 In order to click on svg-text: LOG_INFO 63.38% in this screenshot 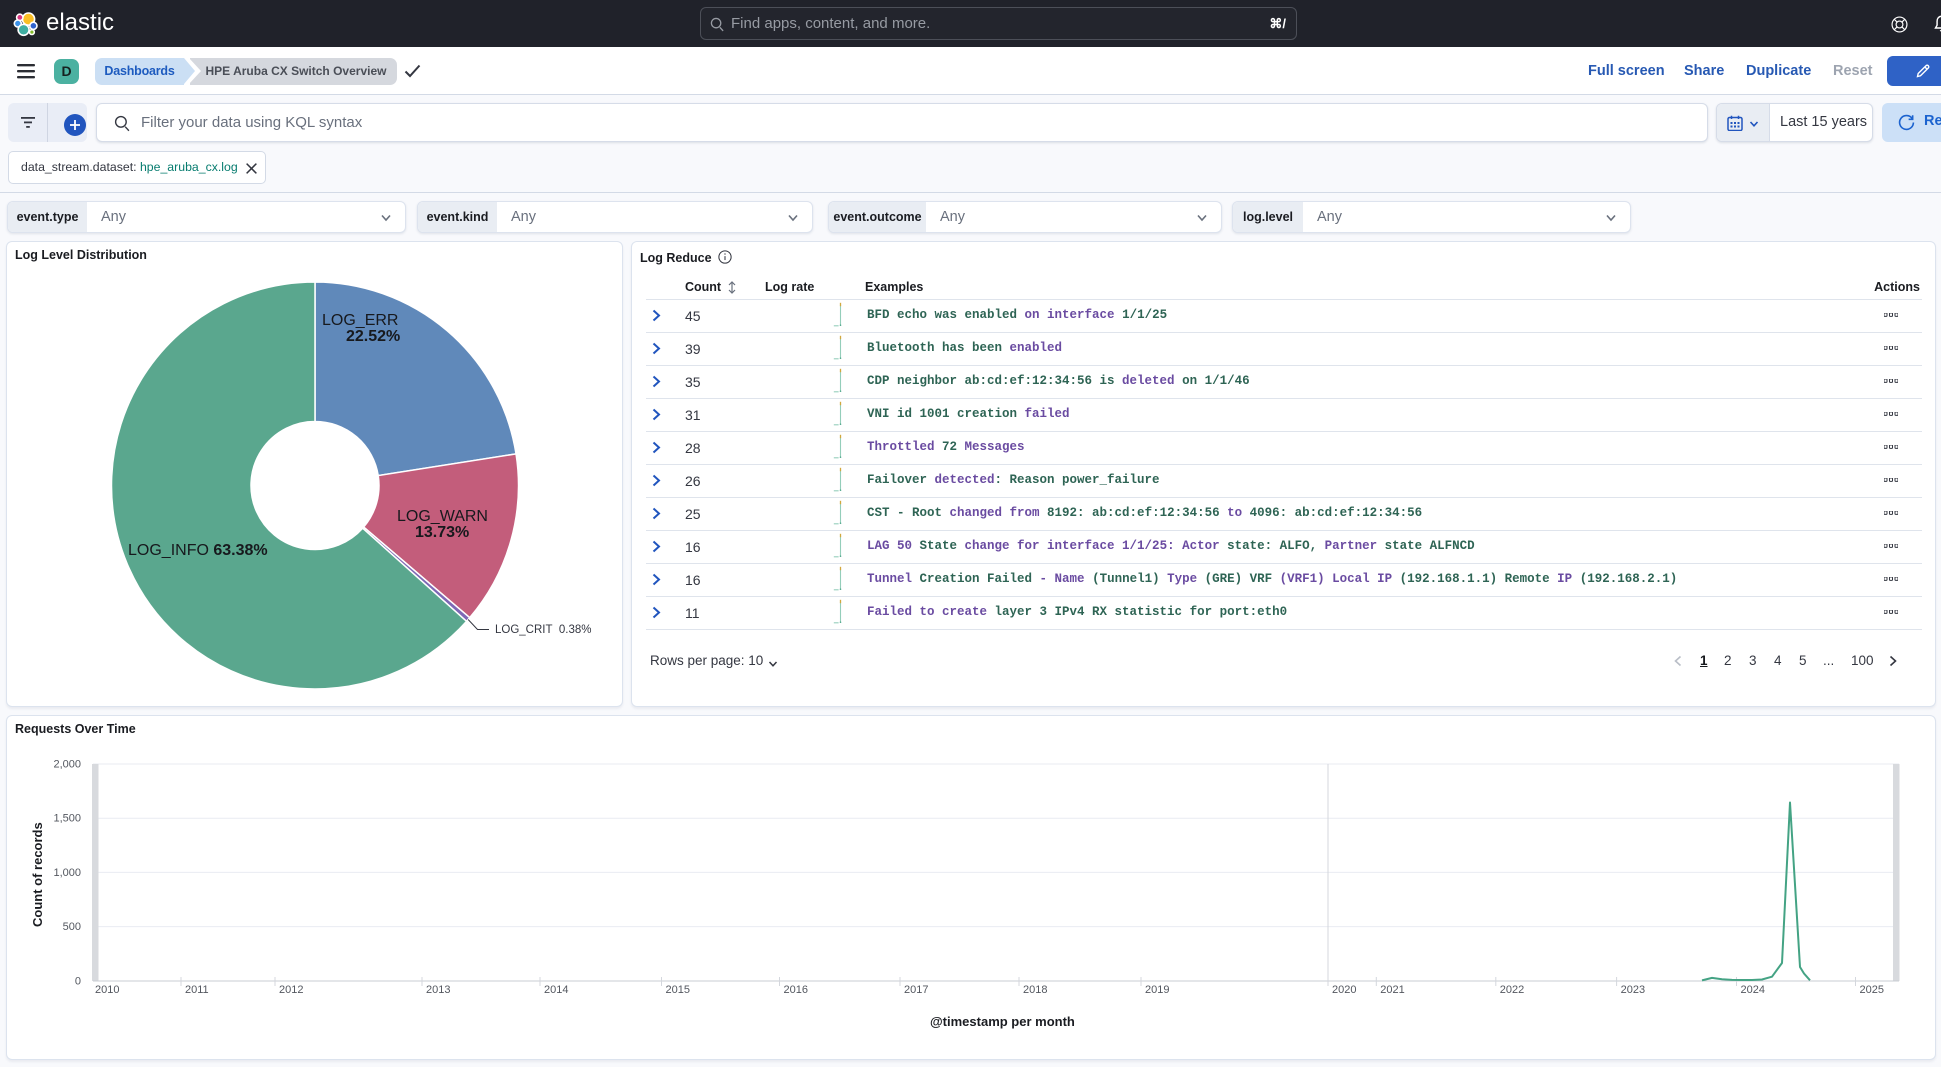, I will do `click(198, 550)`.